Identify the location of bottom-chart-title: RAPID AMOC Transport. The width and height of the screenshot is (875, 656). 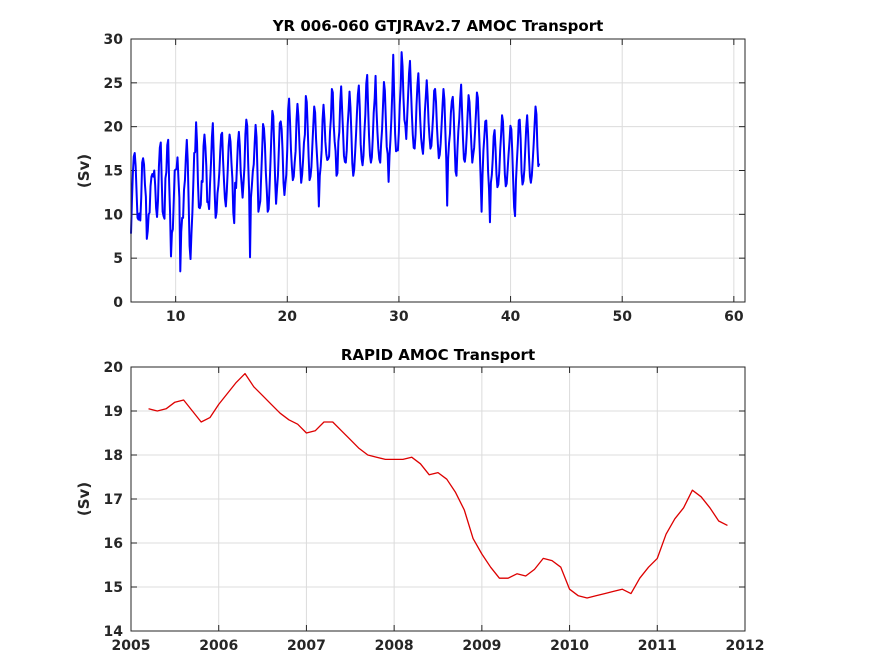
(438, 355).